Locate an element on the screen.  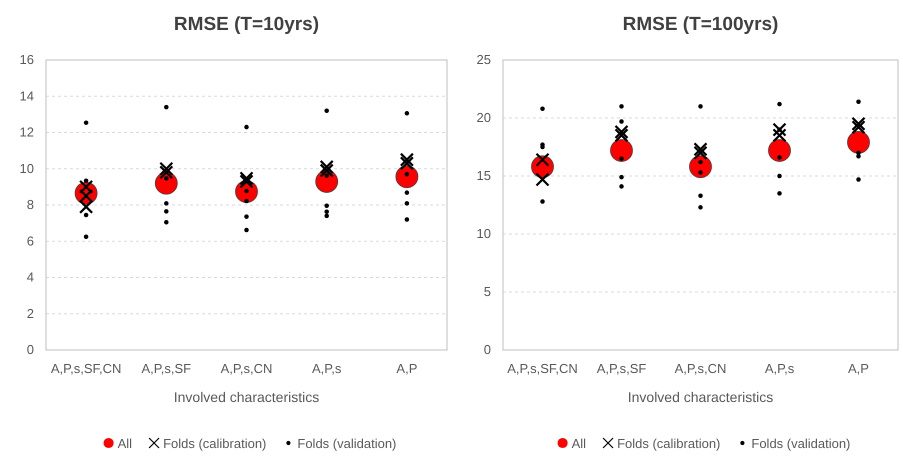
y-tick-label: 25 is located at coordinates (483, 60).